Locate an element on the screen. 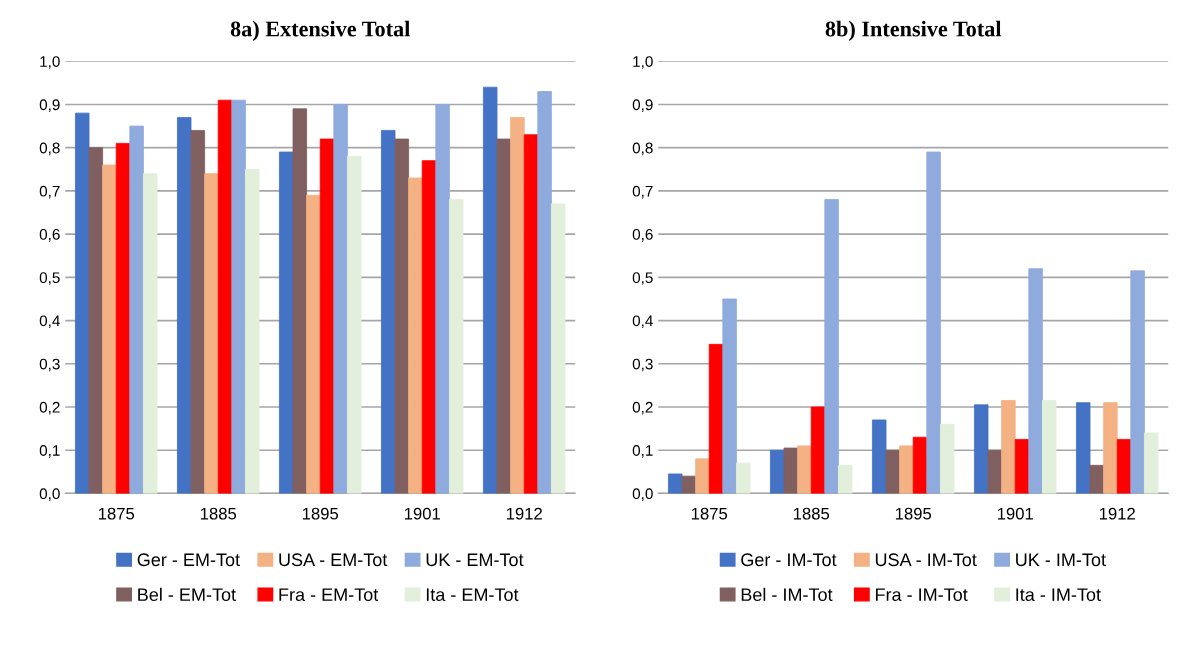 The image size is (1186, 645). legend-label: Bel - IM-Tot is located at coordinates (787, 594).